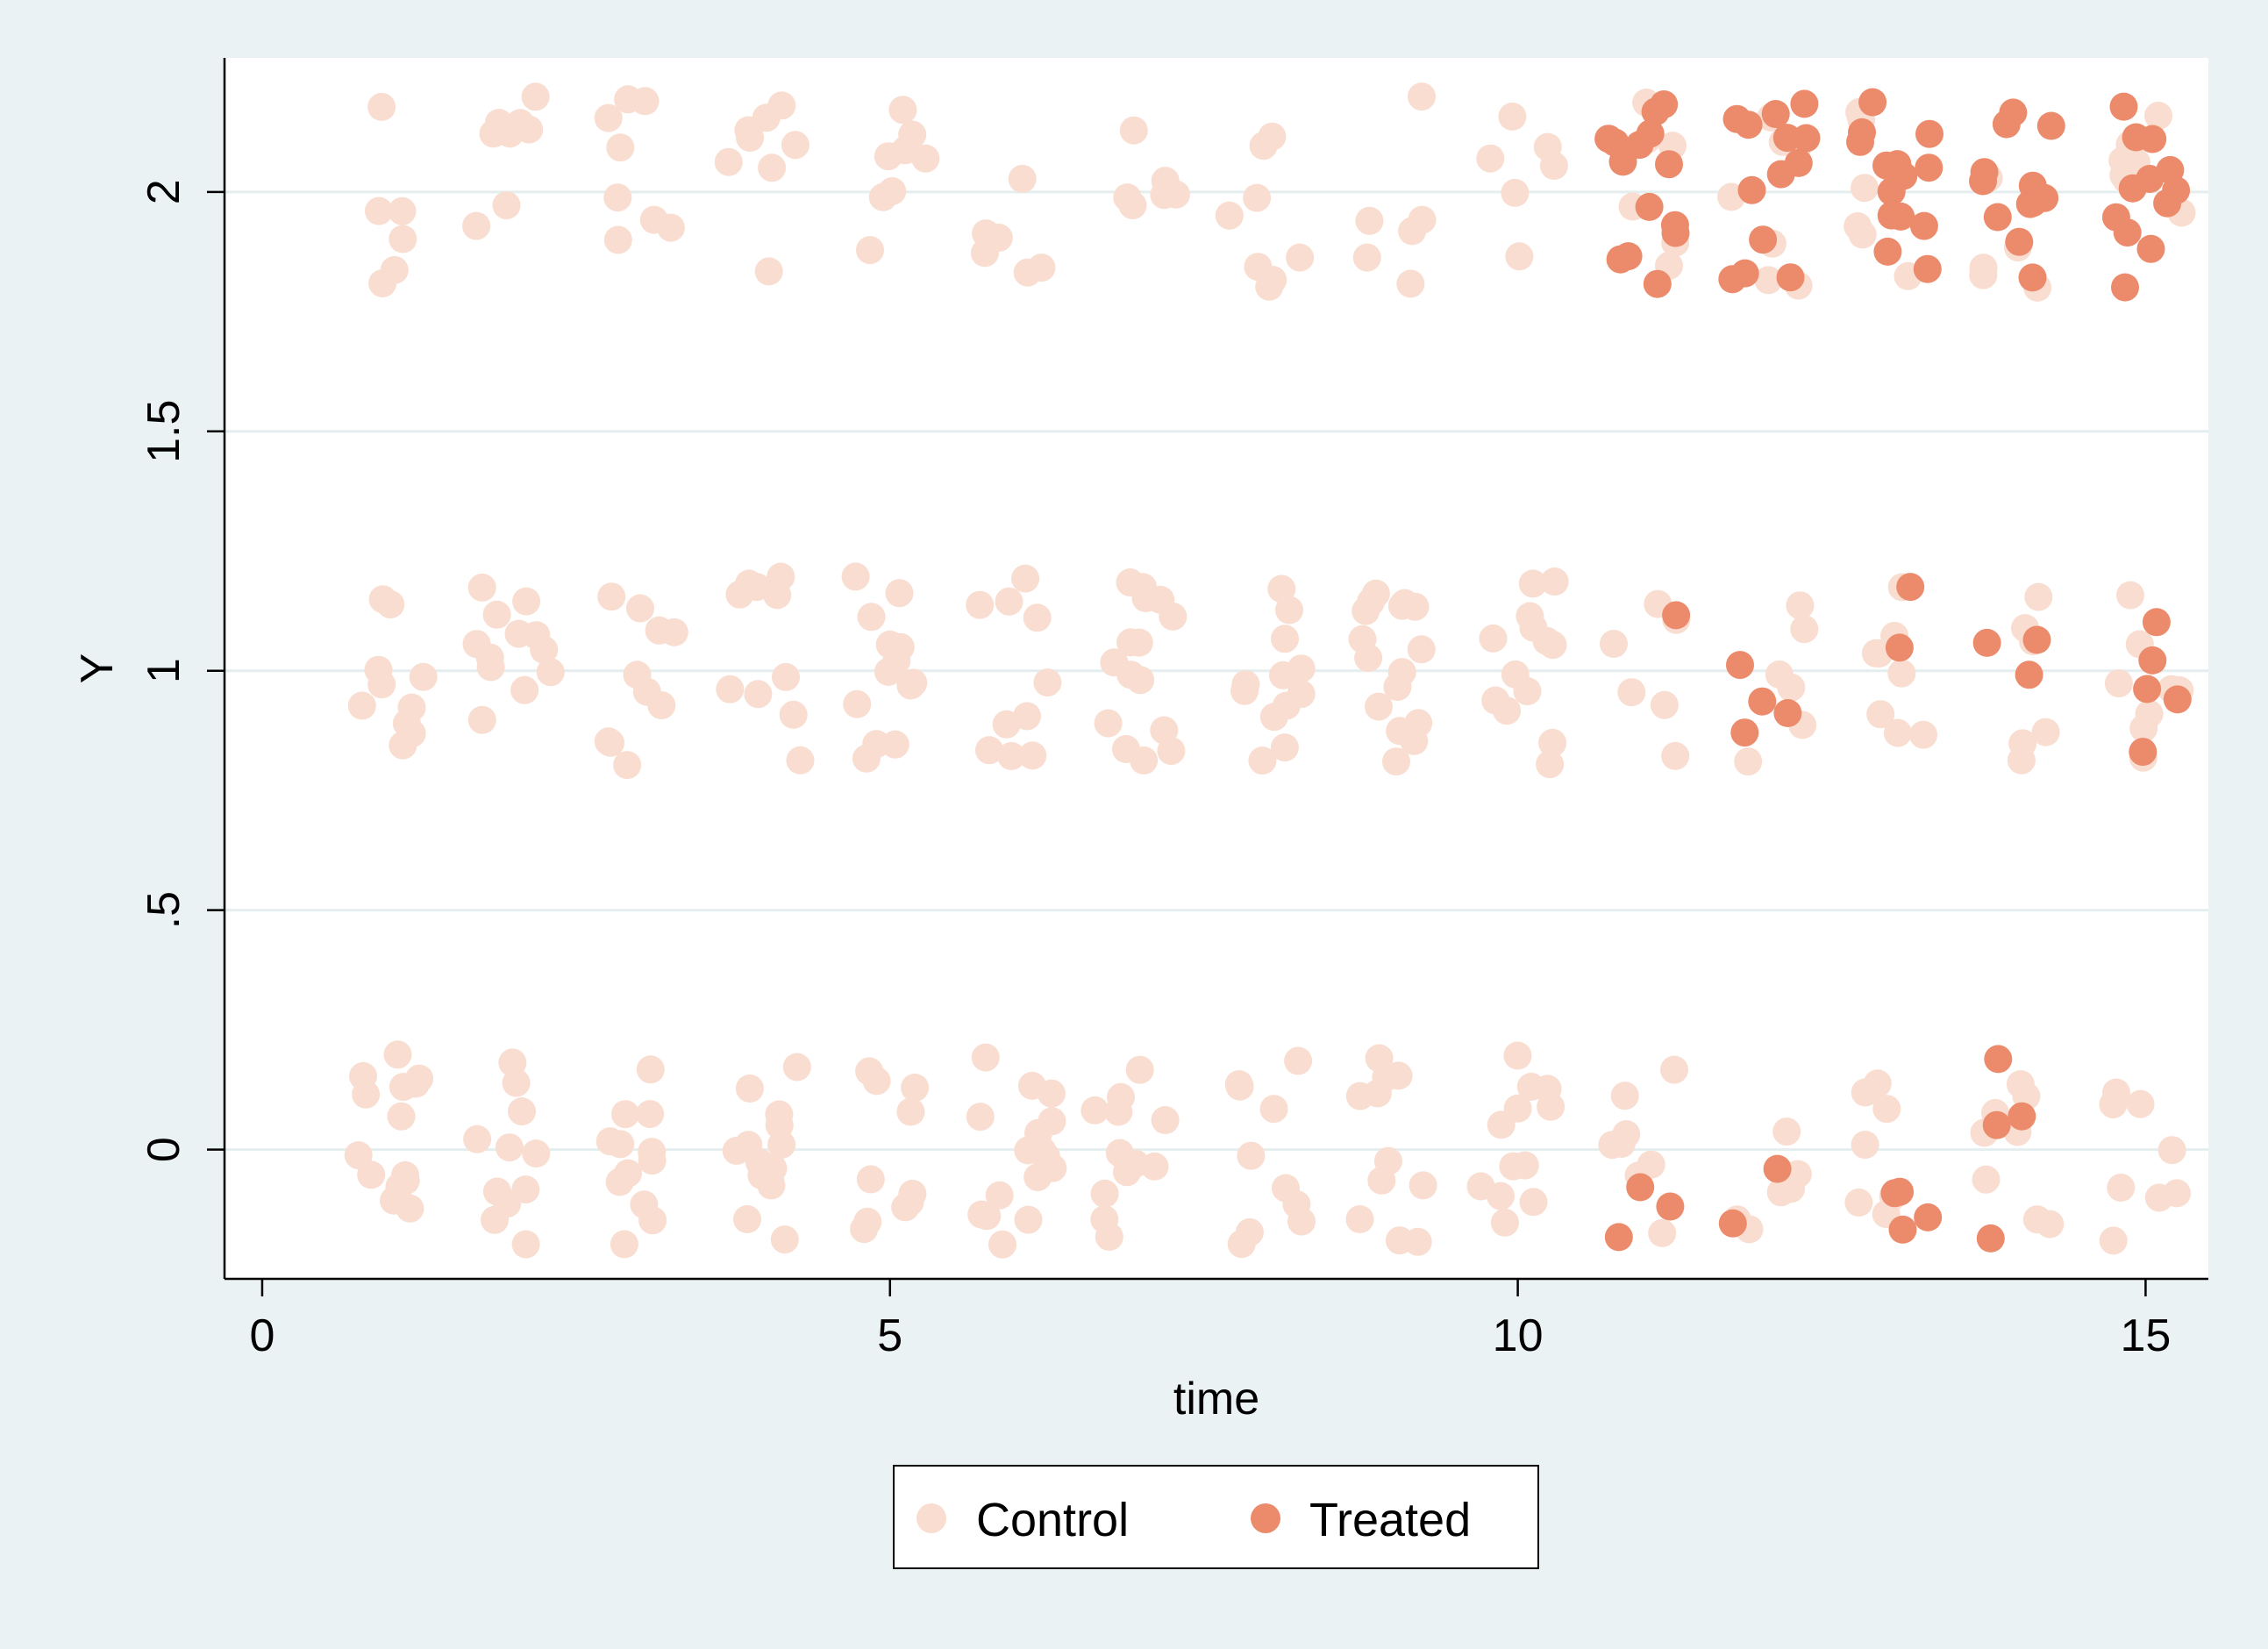 This screenshot has width=2268, height=1649. I want to click on x-axis-label: time, so click(1216, 1399).